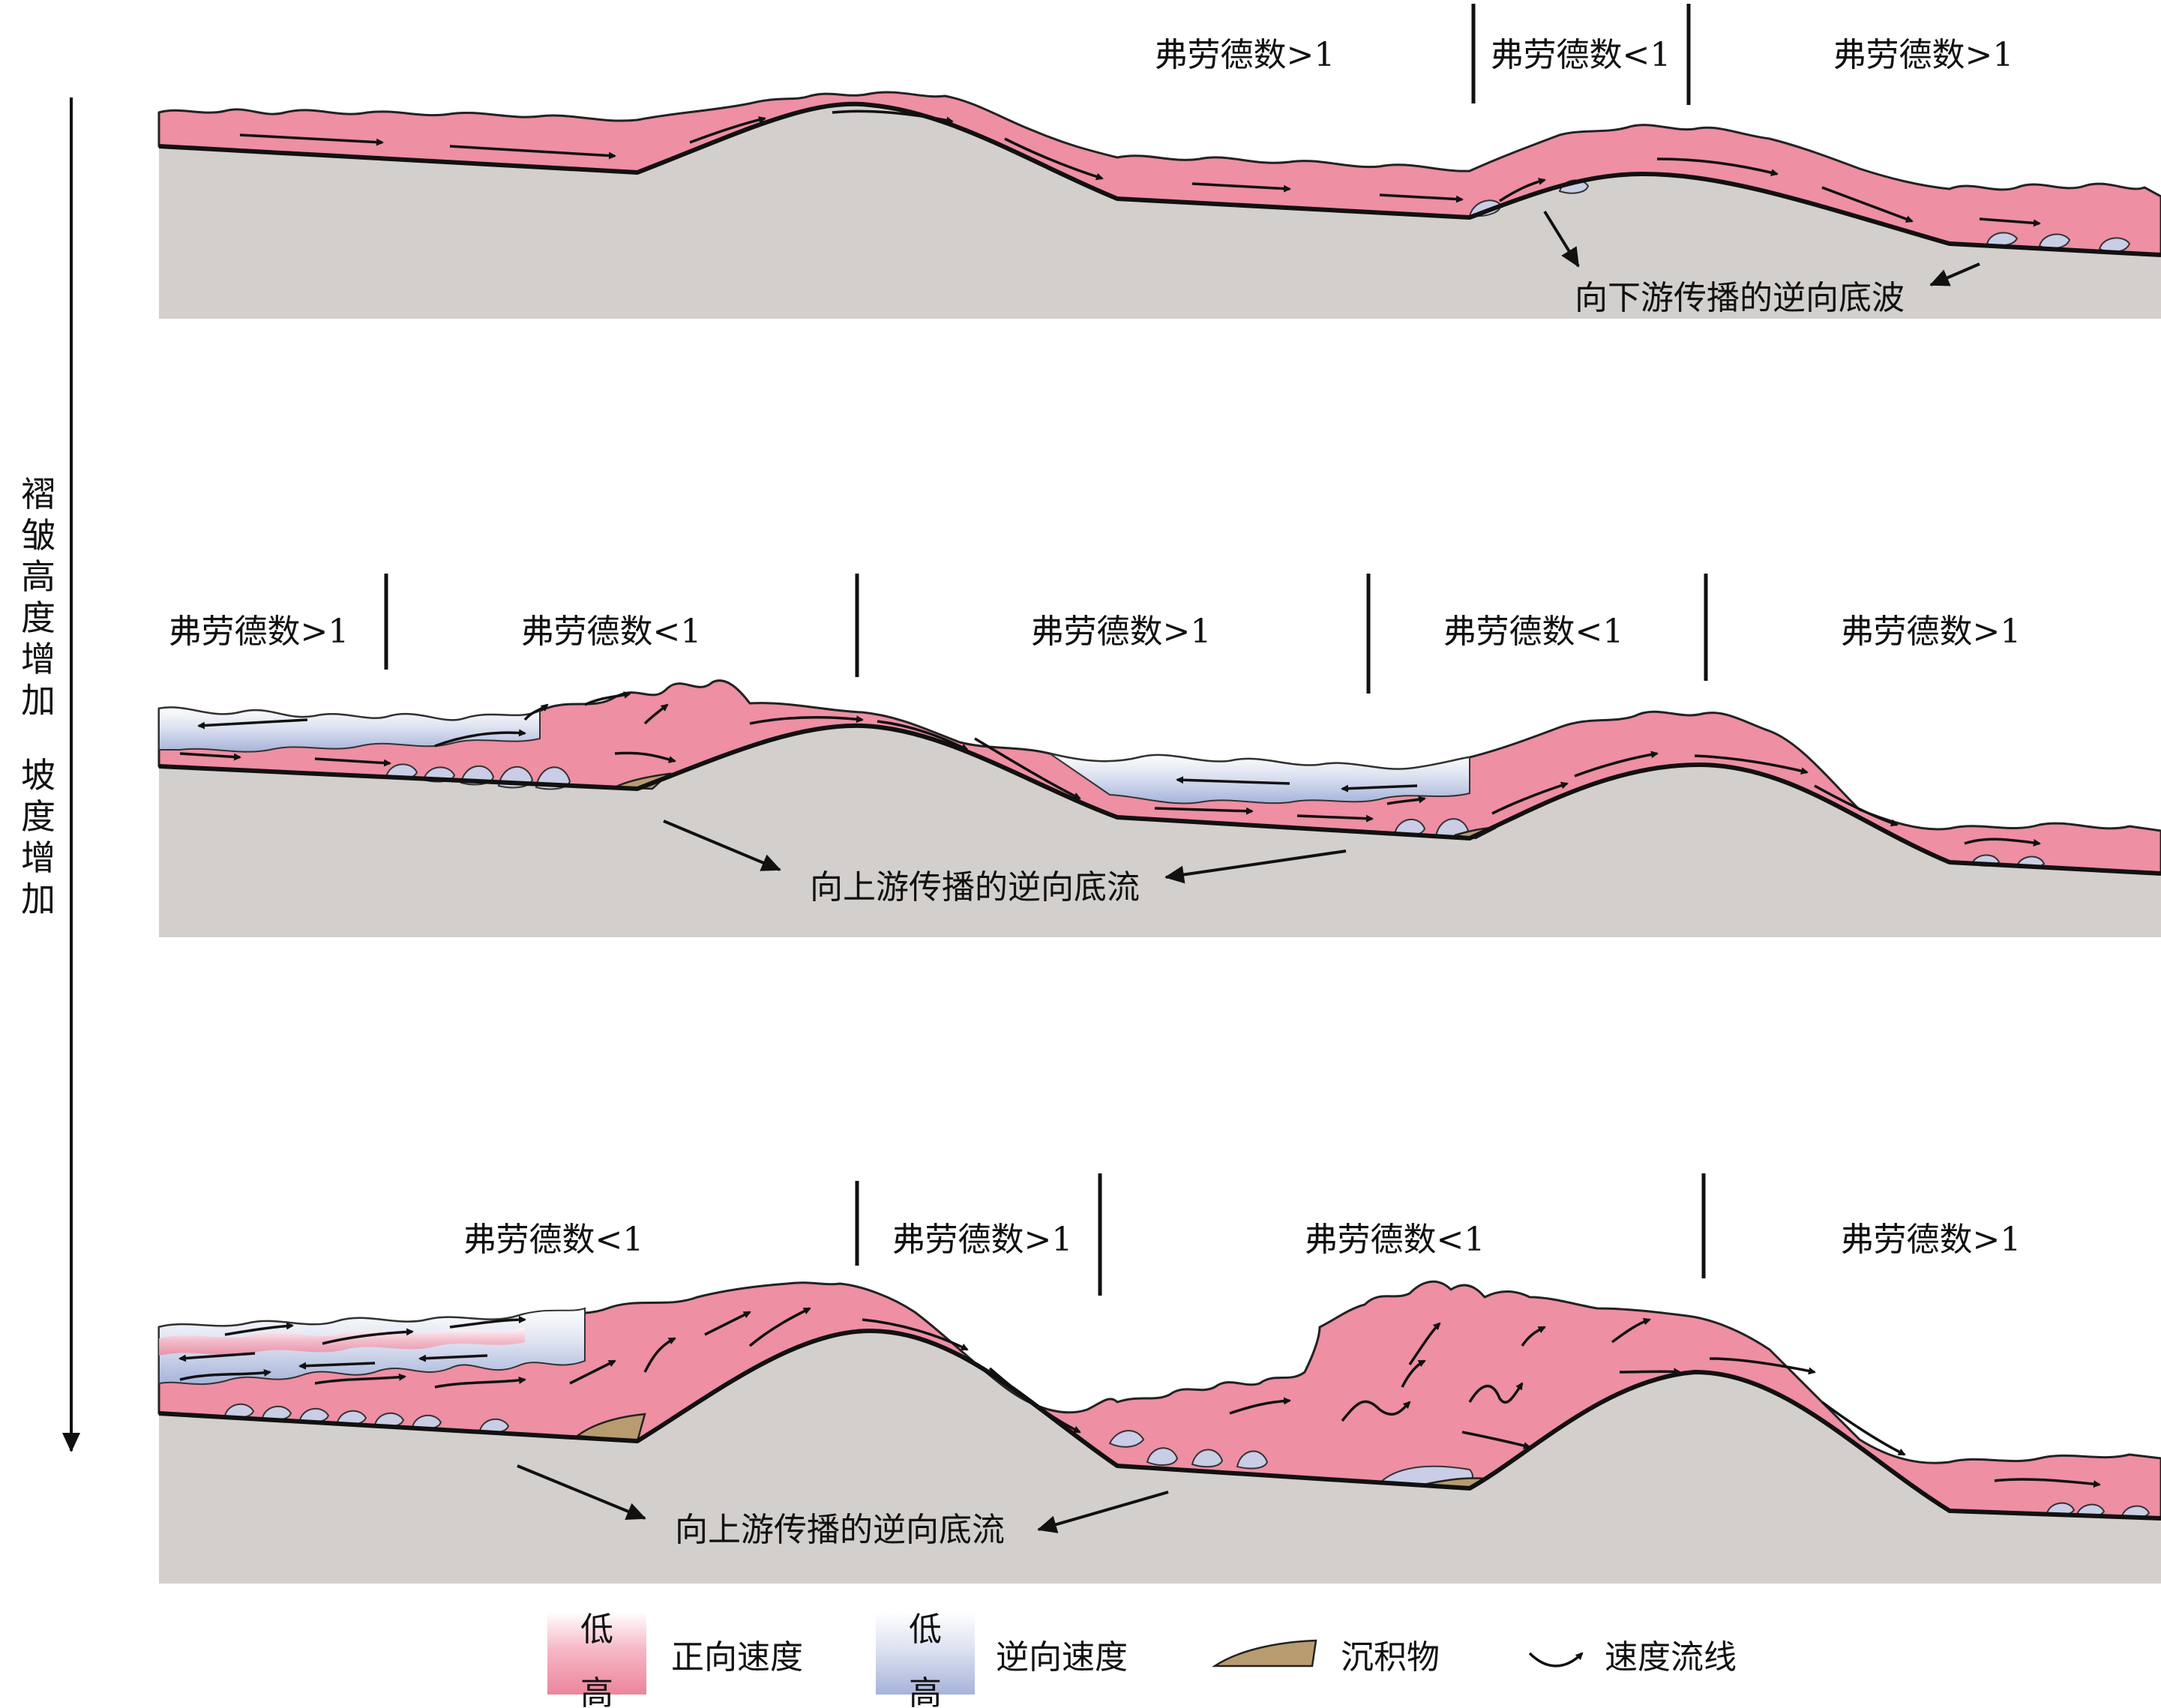  Describe the element at coordinates (926, 1654) in the screenshot. I see `reverse-velocity-swatch` at that location.